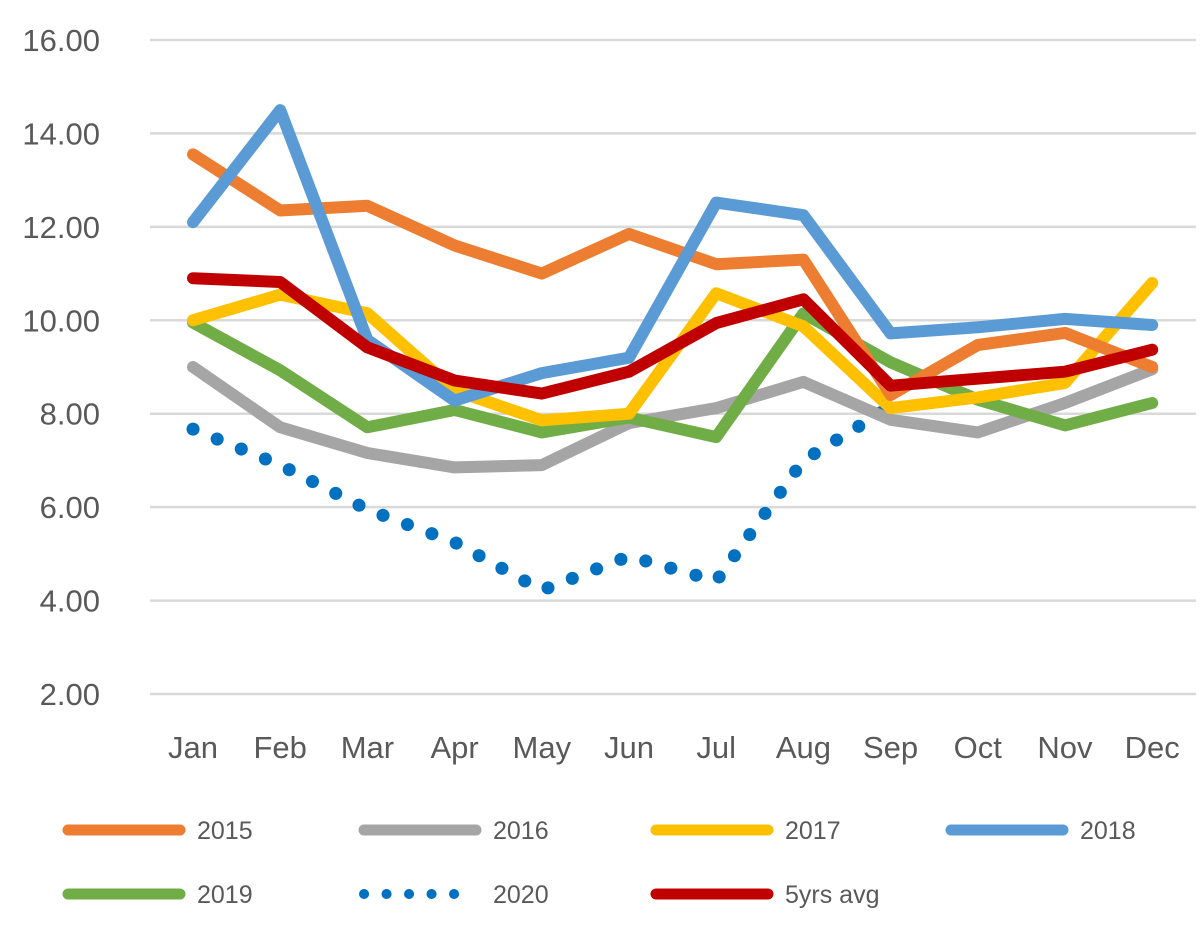 The image size is (1204, 930). What do you see at coordinates (61, 320) in the screenshot?
I see `y-tick-label: 10.00` at bounding box center [61, 320].